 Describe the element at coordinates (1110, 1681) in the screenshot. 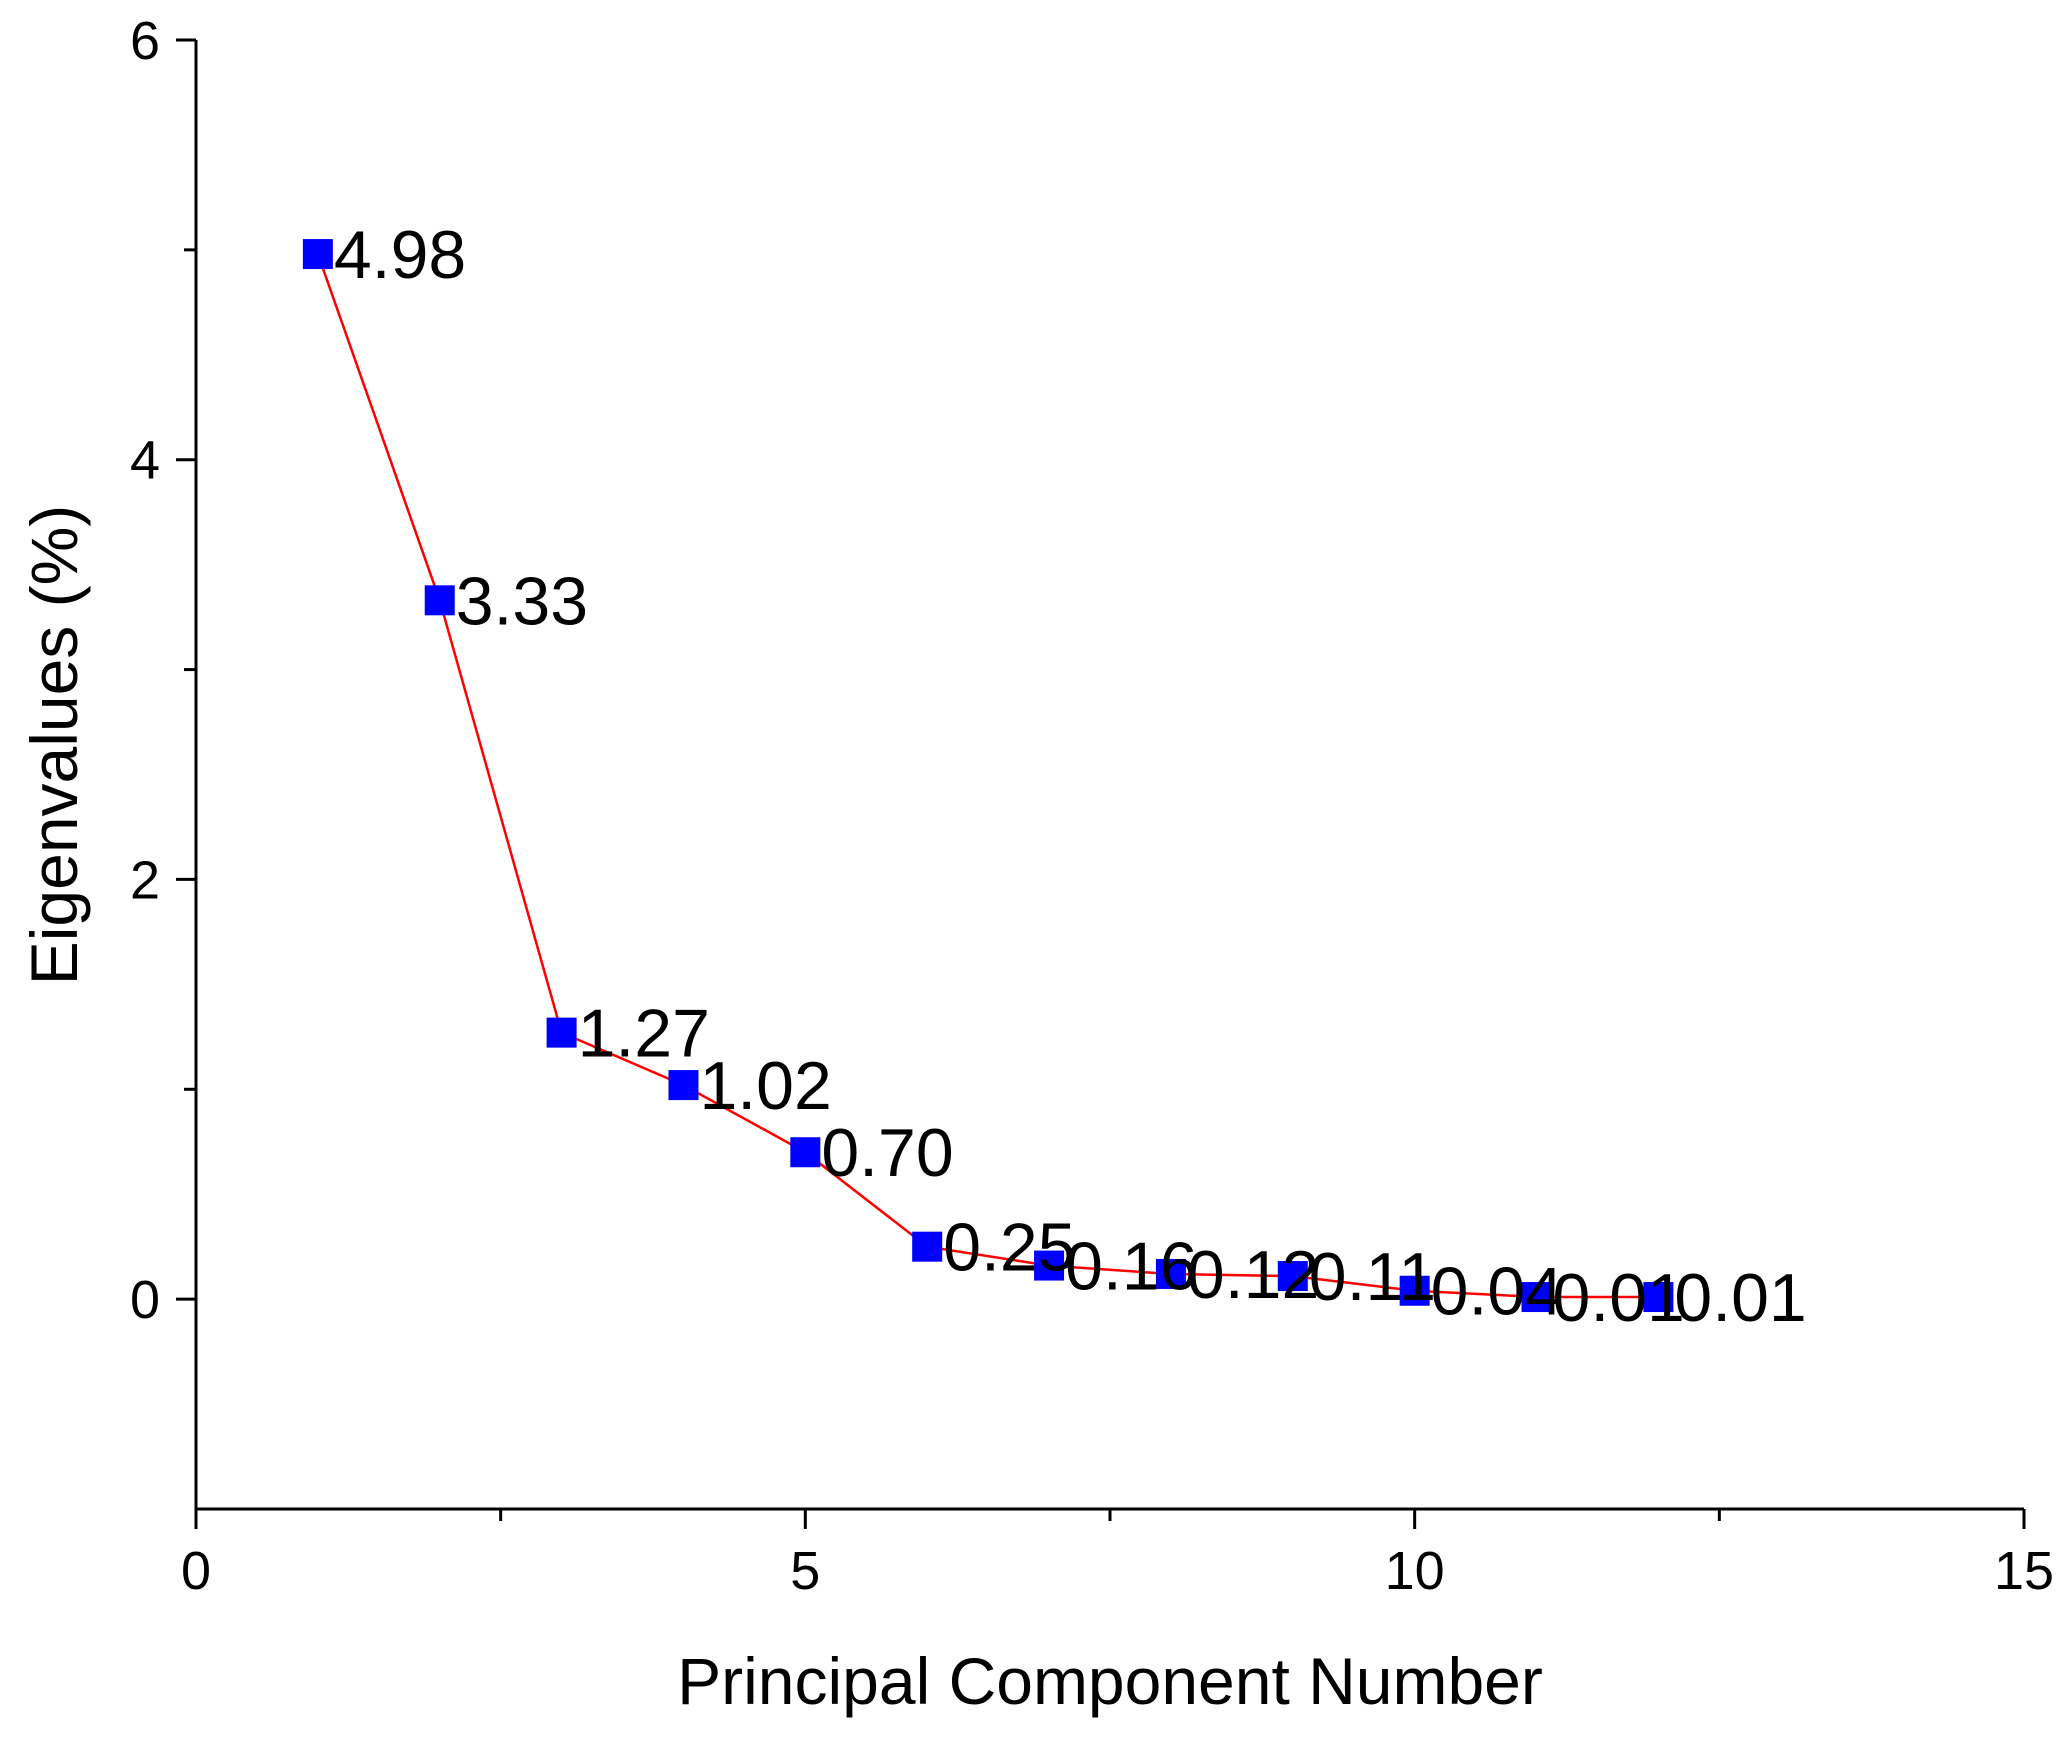

I see `x-axis-title: Principal Component Number` at that location.